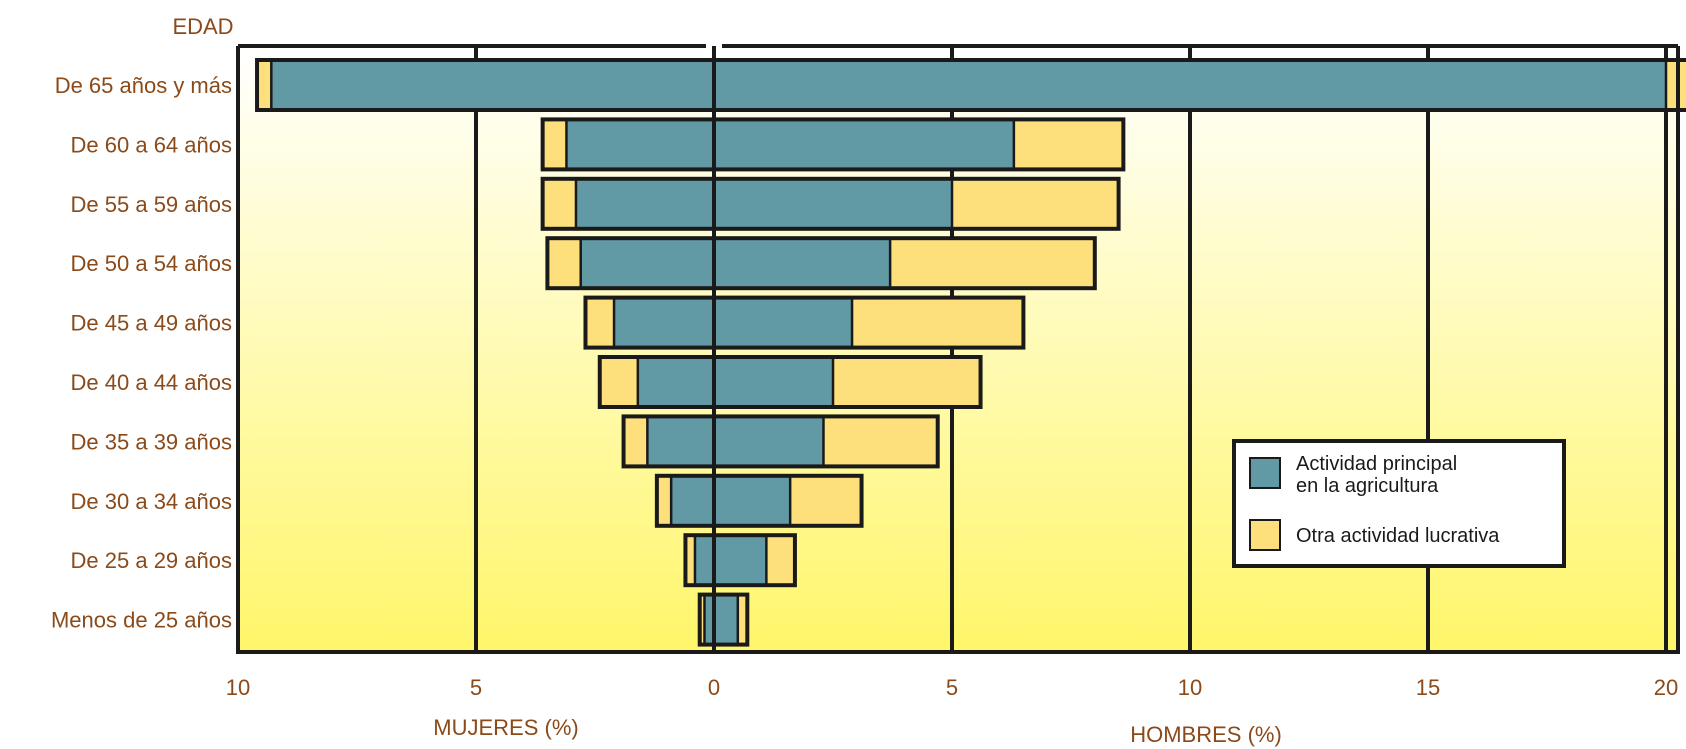 Image resolution: width=1686 pixels, height=749 pixels. Describe the element at coordinates (143, 85) in the screenshot. I see `category-label: De 65 años y más` at that location.